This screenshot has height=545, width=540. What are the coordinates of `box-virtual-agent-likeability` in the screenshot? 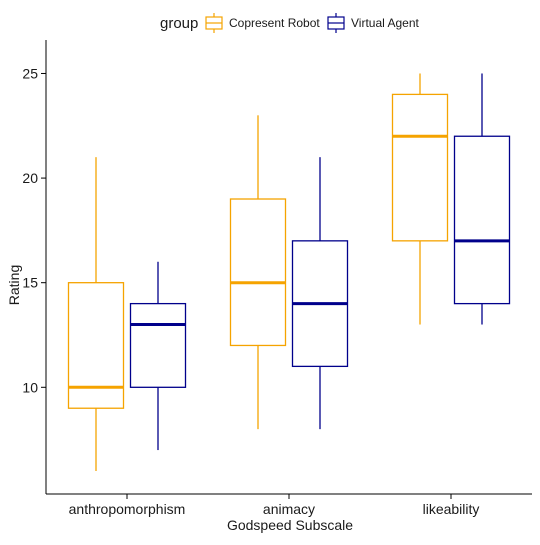 It's located at (482, 199).